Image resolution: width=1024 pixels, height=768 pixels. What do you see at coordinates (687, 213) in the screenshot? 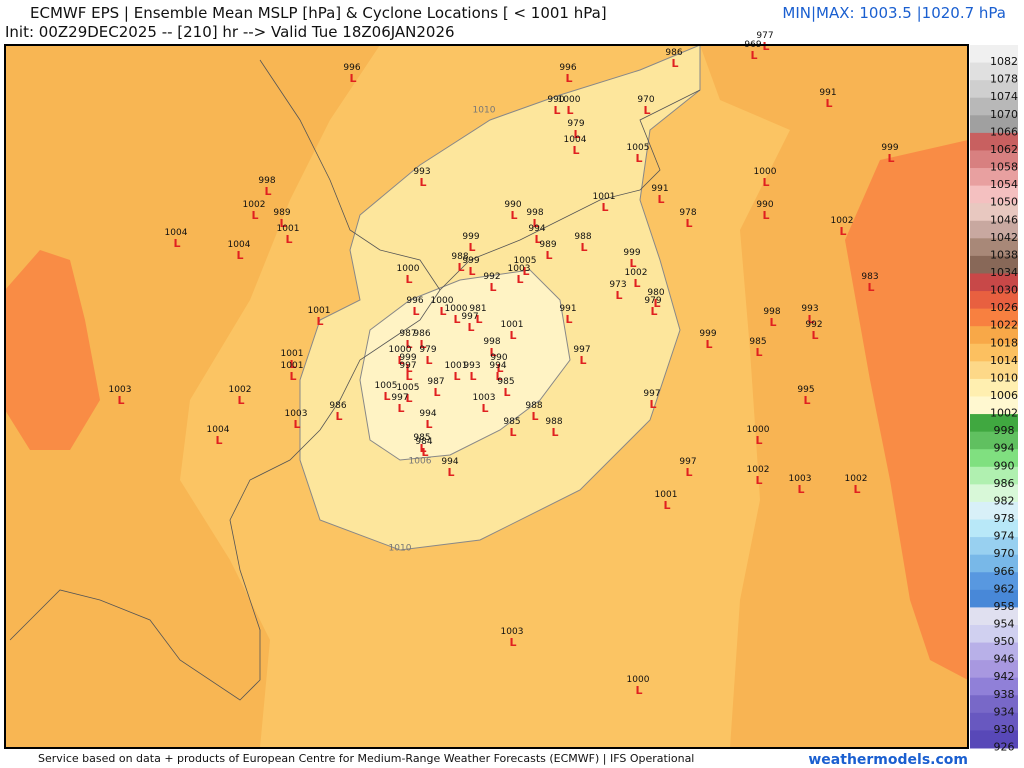
I see `cyclone-label: 978` at bounding box center [687, 213].